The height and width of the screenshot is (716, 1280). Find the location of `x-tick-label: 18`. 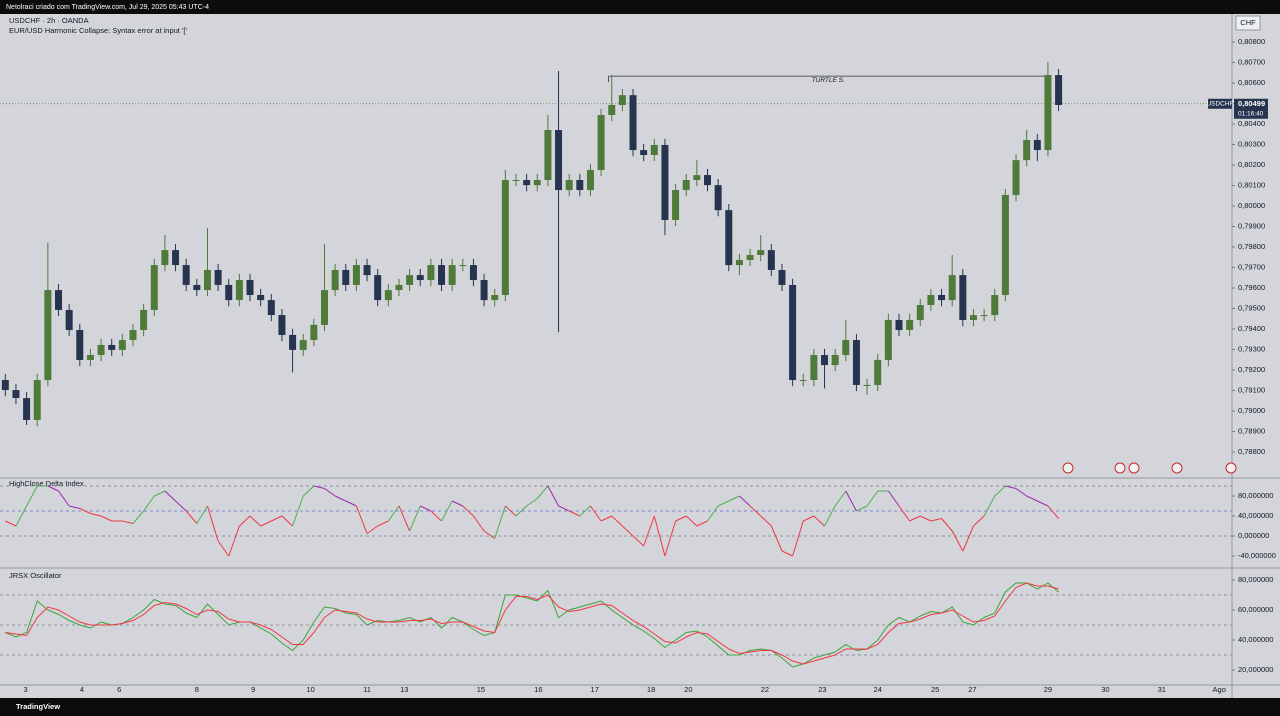

x-tick-label: 18 is located at coordinates (651, 689).